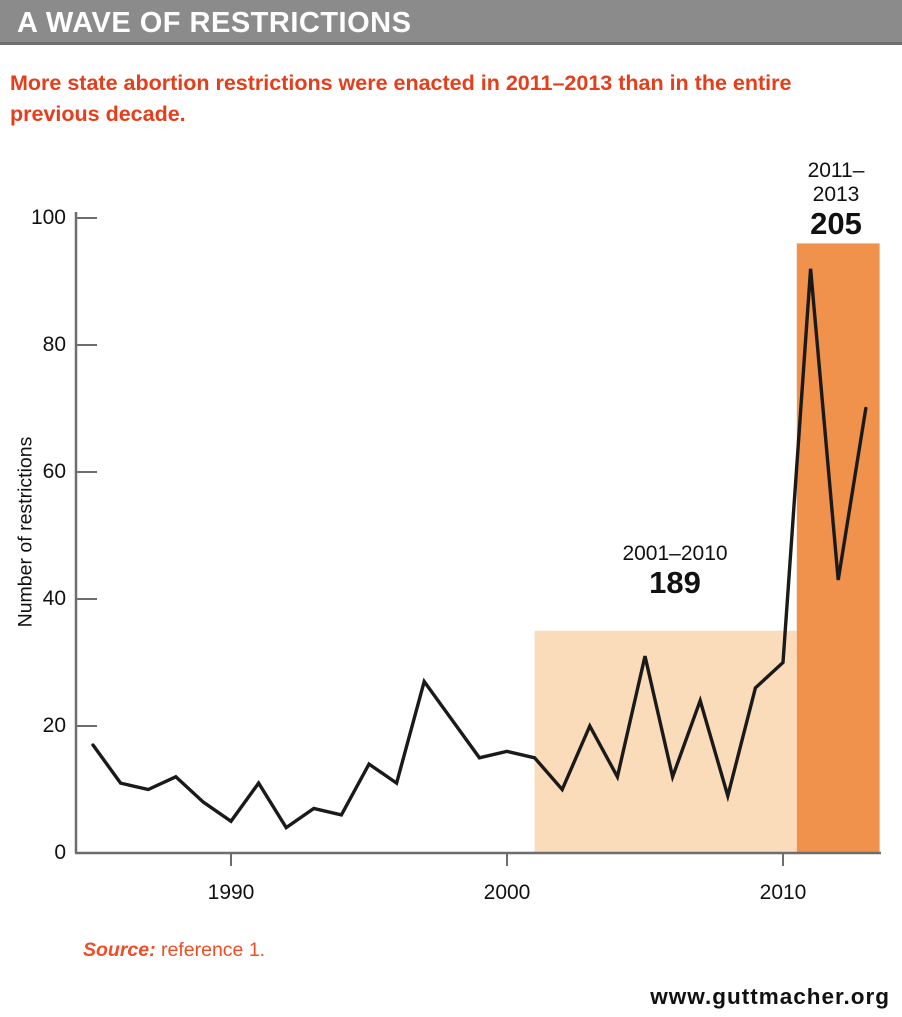  I want to click on y-tick-label: 80, so click(54, 344).